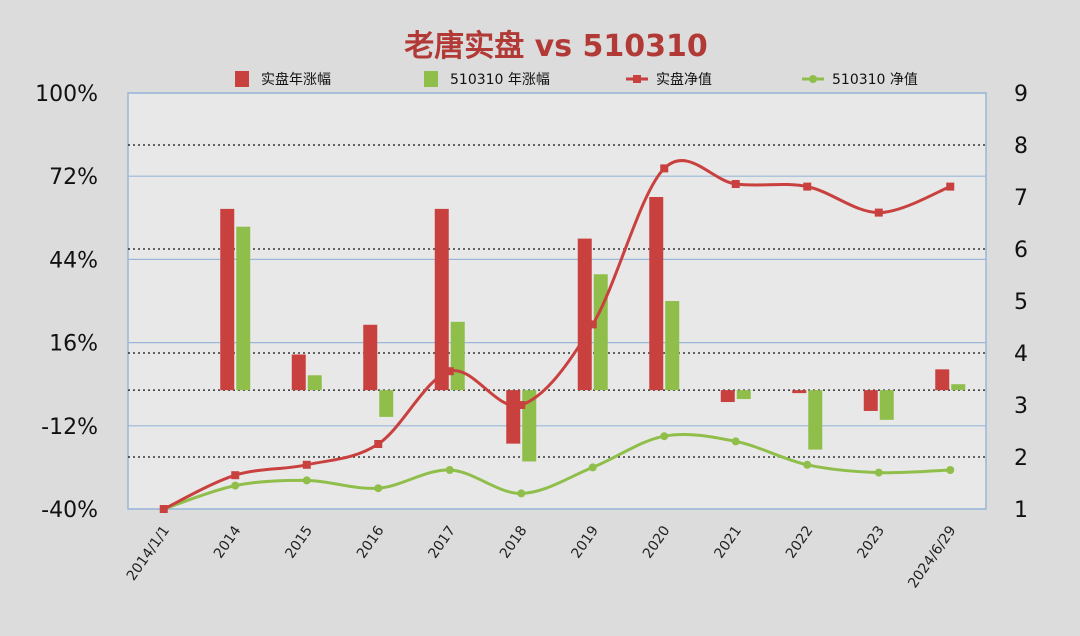  I want to click on legend-label: 510310 年涨幅, so click(500, 80).